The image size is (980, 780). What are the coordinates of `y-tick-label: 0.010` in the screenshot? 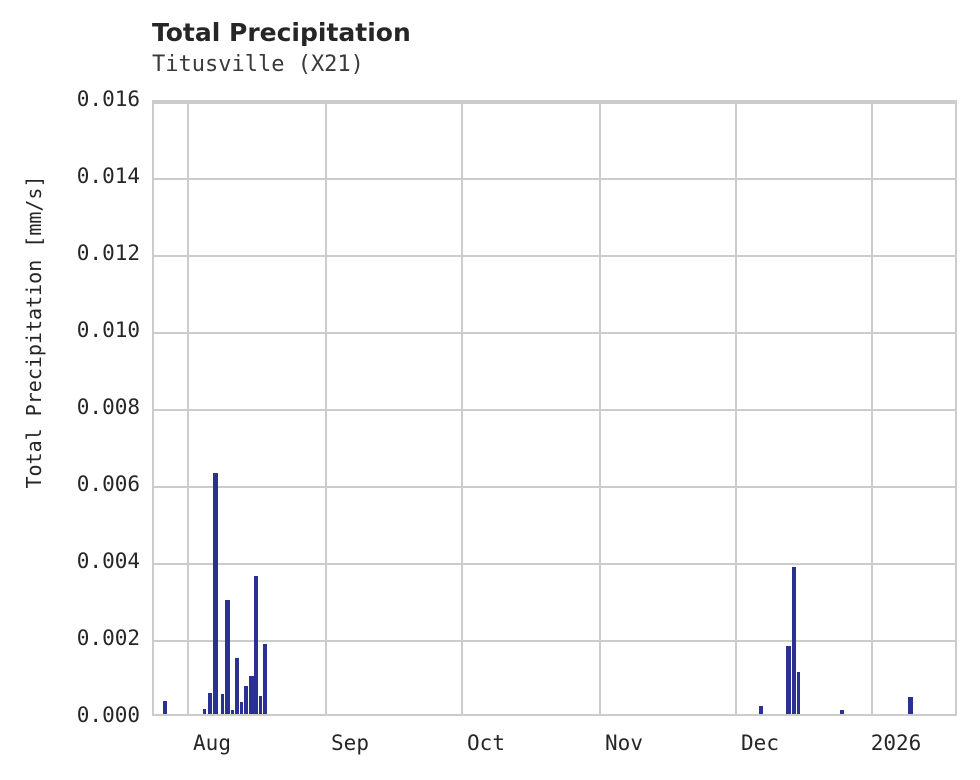 It's located at (108, 330).